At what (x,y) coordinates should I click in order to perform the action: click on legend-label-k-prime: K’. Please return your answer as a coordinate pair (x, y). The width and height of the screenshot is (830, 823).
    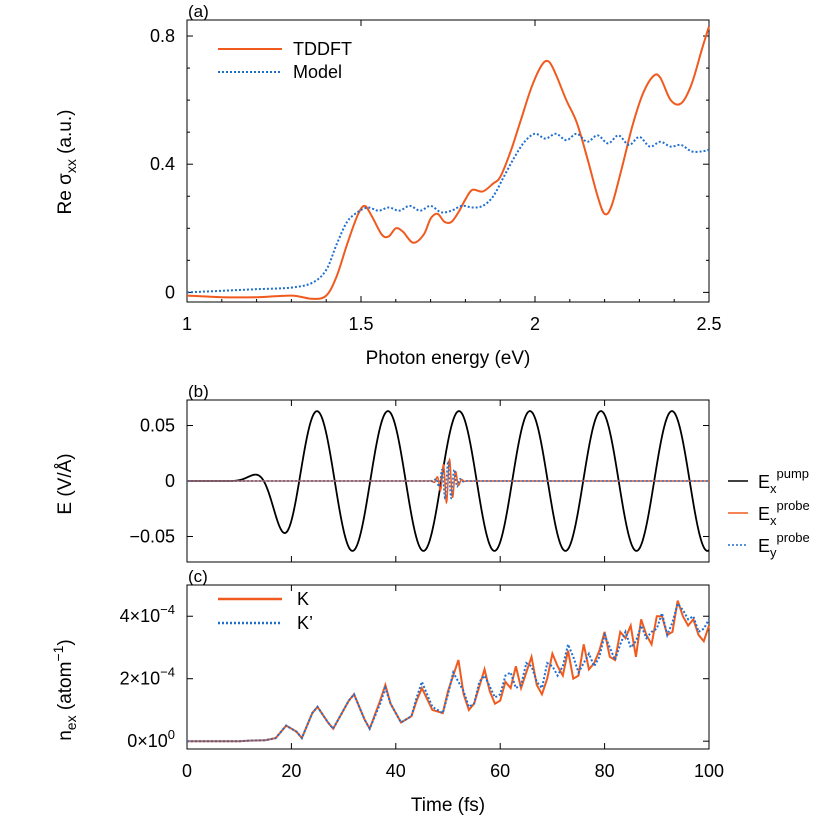
    Looking at the image, I should click on (305, 623).